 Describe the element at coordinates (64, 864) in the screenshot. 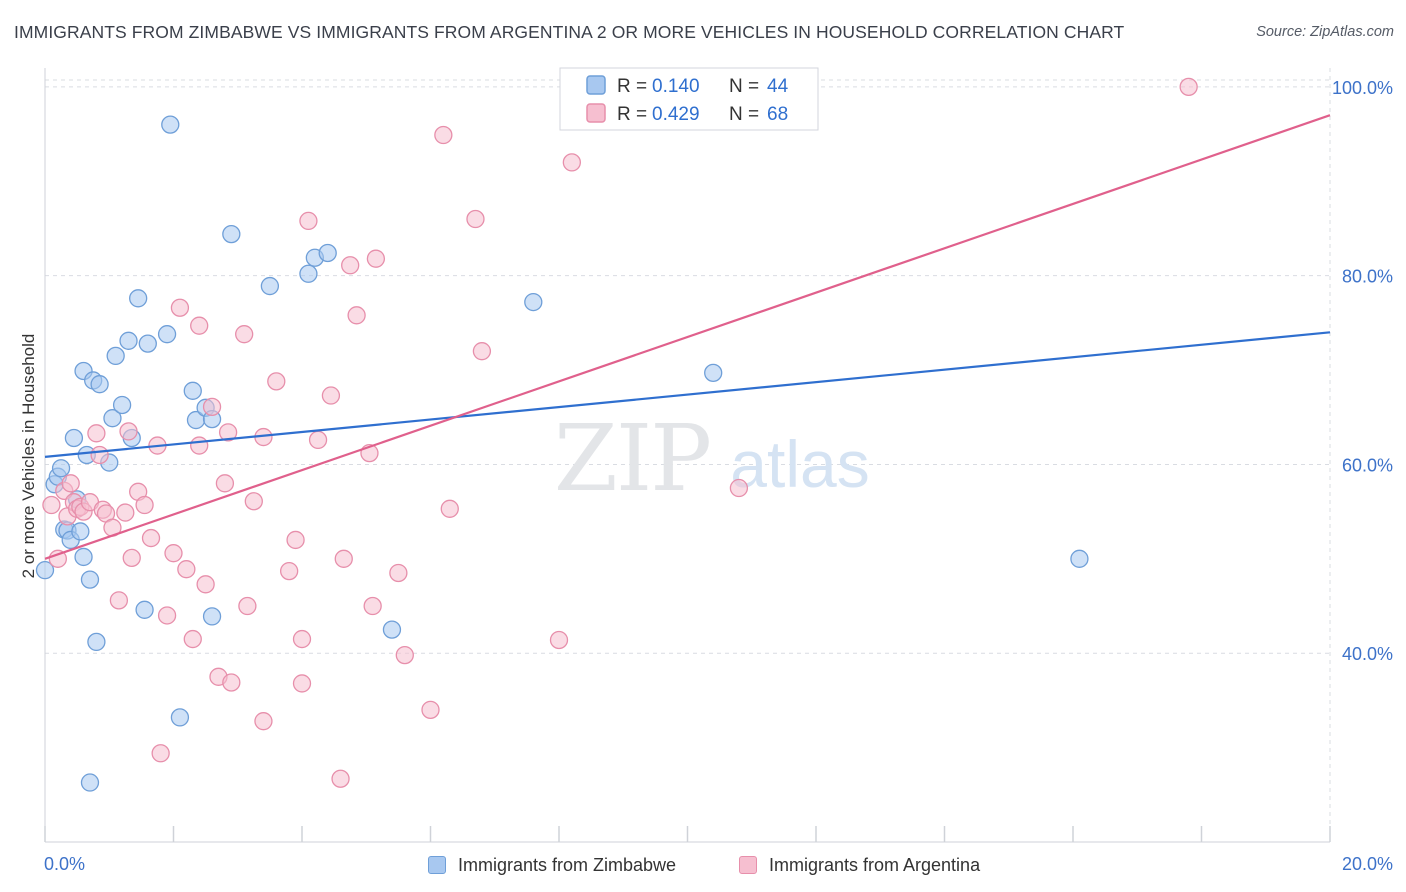

I see `x-tick-label: 0.0%` at that location.